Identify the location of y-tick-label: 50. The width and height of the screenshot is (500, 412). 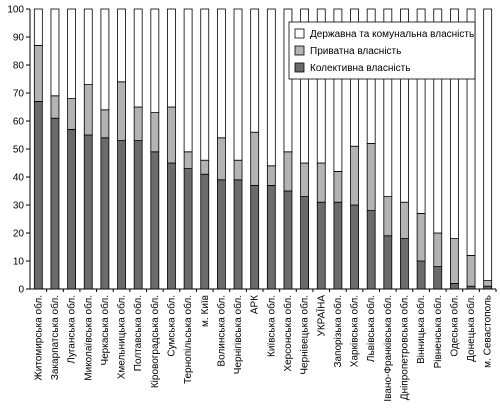
(19, 150).